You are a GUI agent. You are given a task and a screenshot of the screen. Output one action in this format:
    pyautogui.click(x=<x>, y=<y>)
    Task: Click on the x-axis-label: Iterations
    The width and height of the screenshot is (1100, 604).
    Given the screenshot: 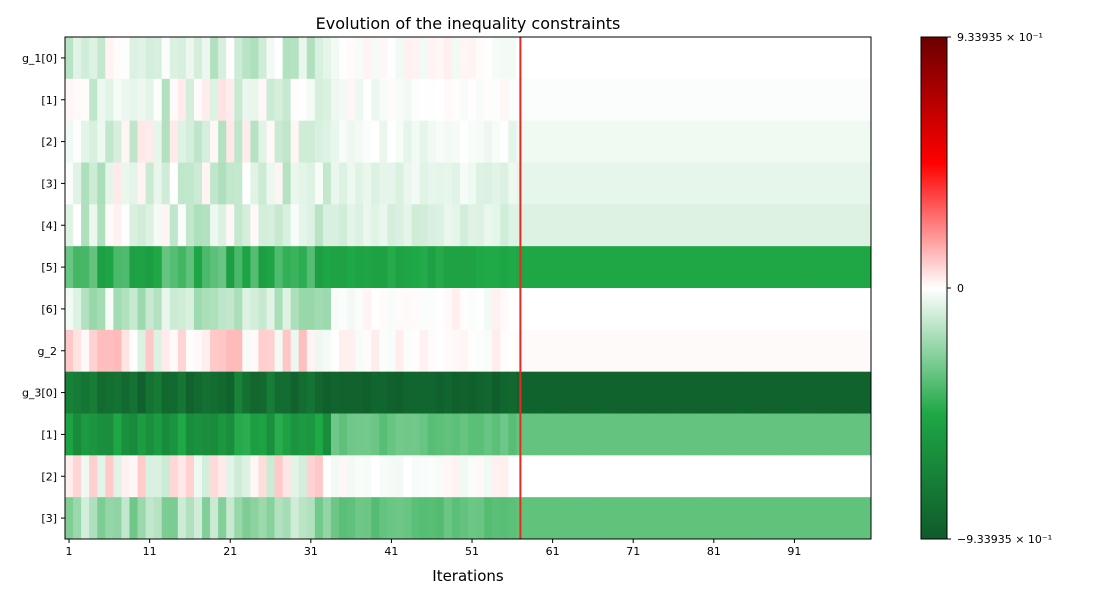 What is the action you would take?
    pyautogui.click(x=468, y=576)
    